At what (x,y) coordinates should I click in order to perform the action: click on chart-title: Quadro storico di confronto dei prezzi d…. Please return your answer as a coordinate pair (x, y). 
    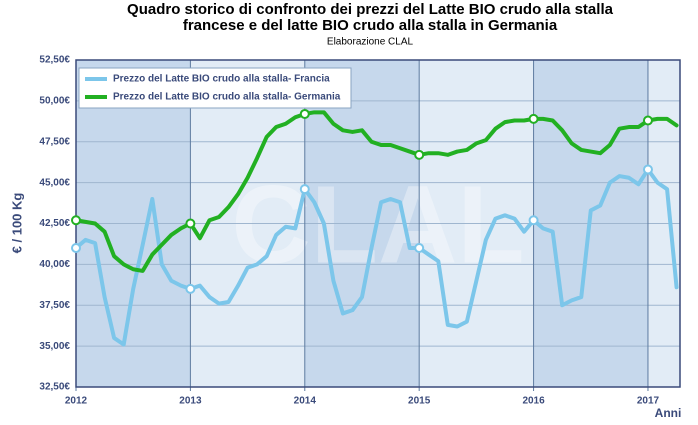
    Looking at the image, I should click on (370, 9).